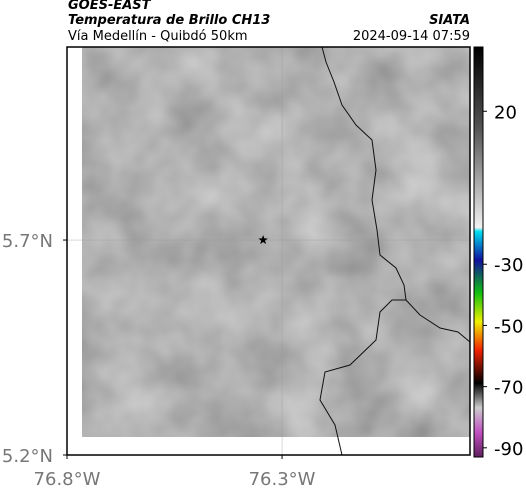 Image resolution: width=526 pixels, height=491 pixels. Describe the element at coordinates (27, 456) in the screenshot. I see `y-tick-label: 5.2°N` at that location.